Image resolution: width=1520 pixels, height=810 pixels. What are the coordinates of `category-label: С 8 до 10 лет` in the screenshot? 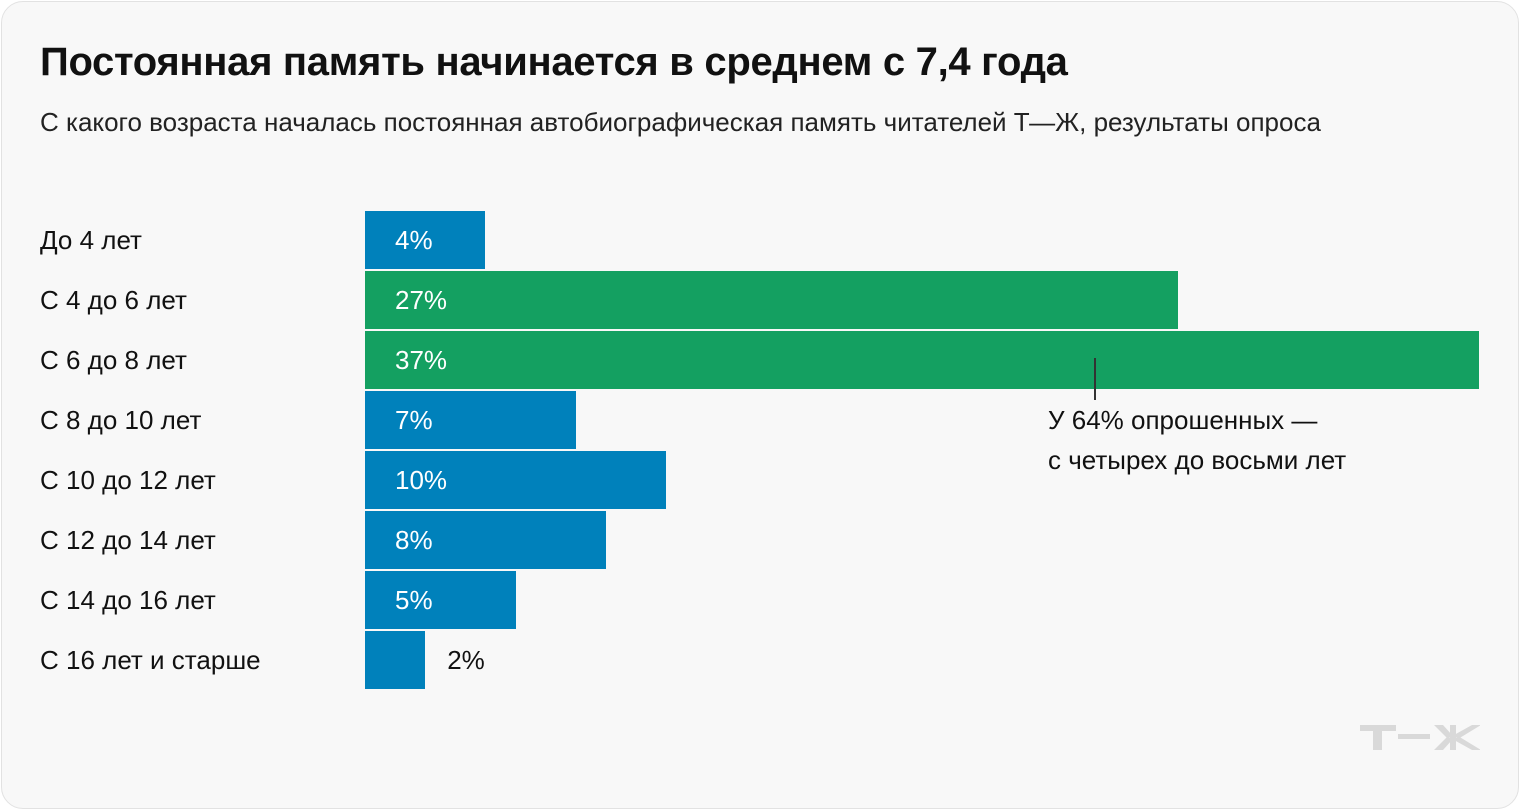 It's located at (121, 420).